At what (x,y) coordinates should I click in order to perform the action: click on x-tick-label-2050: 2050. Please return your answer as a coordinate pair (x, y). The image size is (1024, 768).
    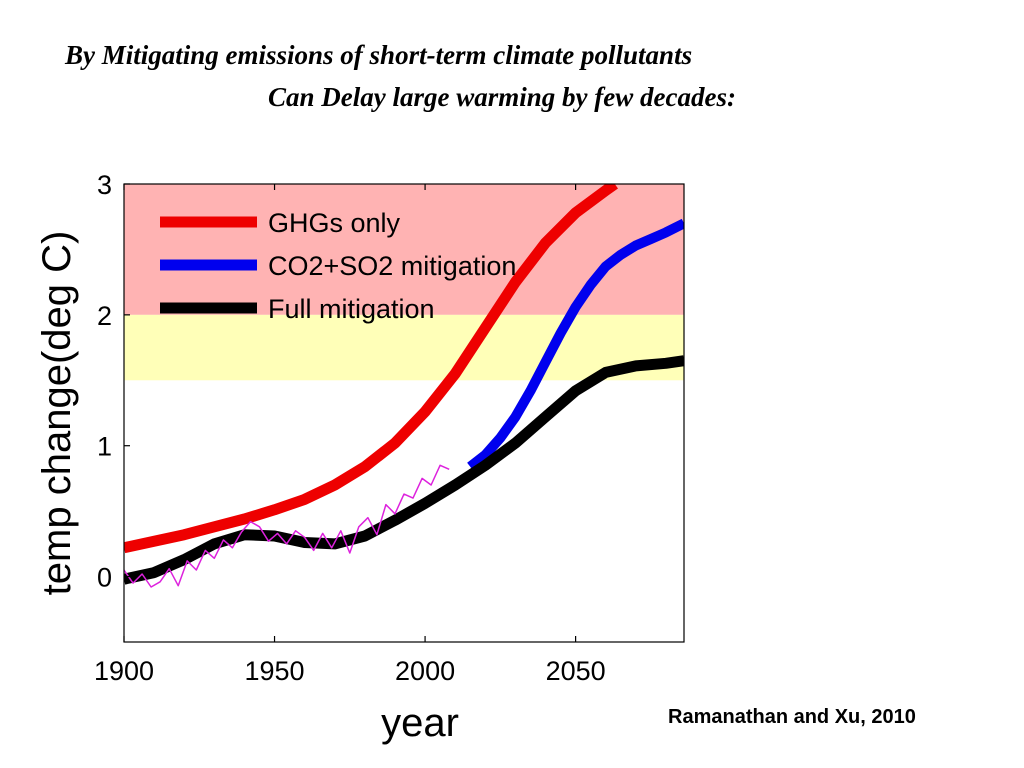
    Looking at the image, I should click on (576, 671).